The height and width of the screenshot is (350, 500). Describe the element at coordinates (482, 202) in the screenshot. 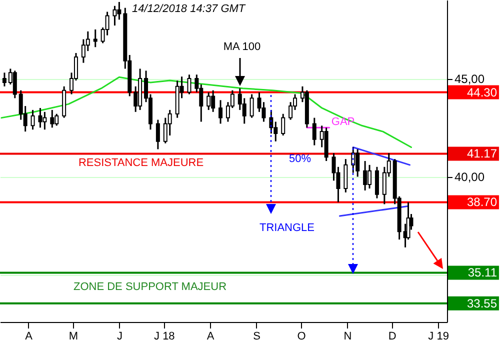

I see `ref-line-label: 38.70` at that location.